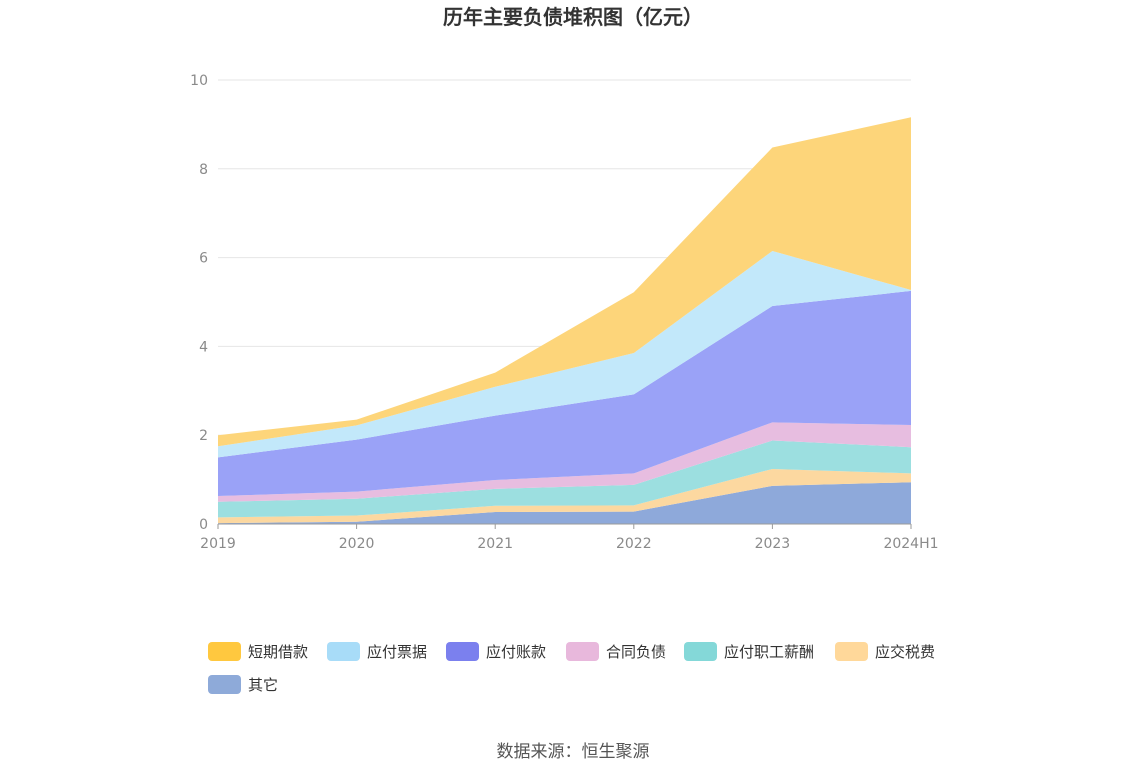 The image size is (1147, 776). What do you see at coordinates (634, 544) in the screenshot?
I see `x-tick-label: 2022` at bounding box center [634, 544].